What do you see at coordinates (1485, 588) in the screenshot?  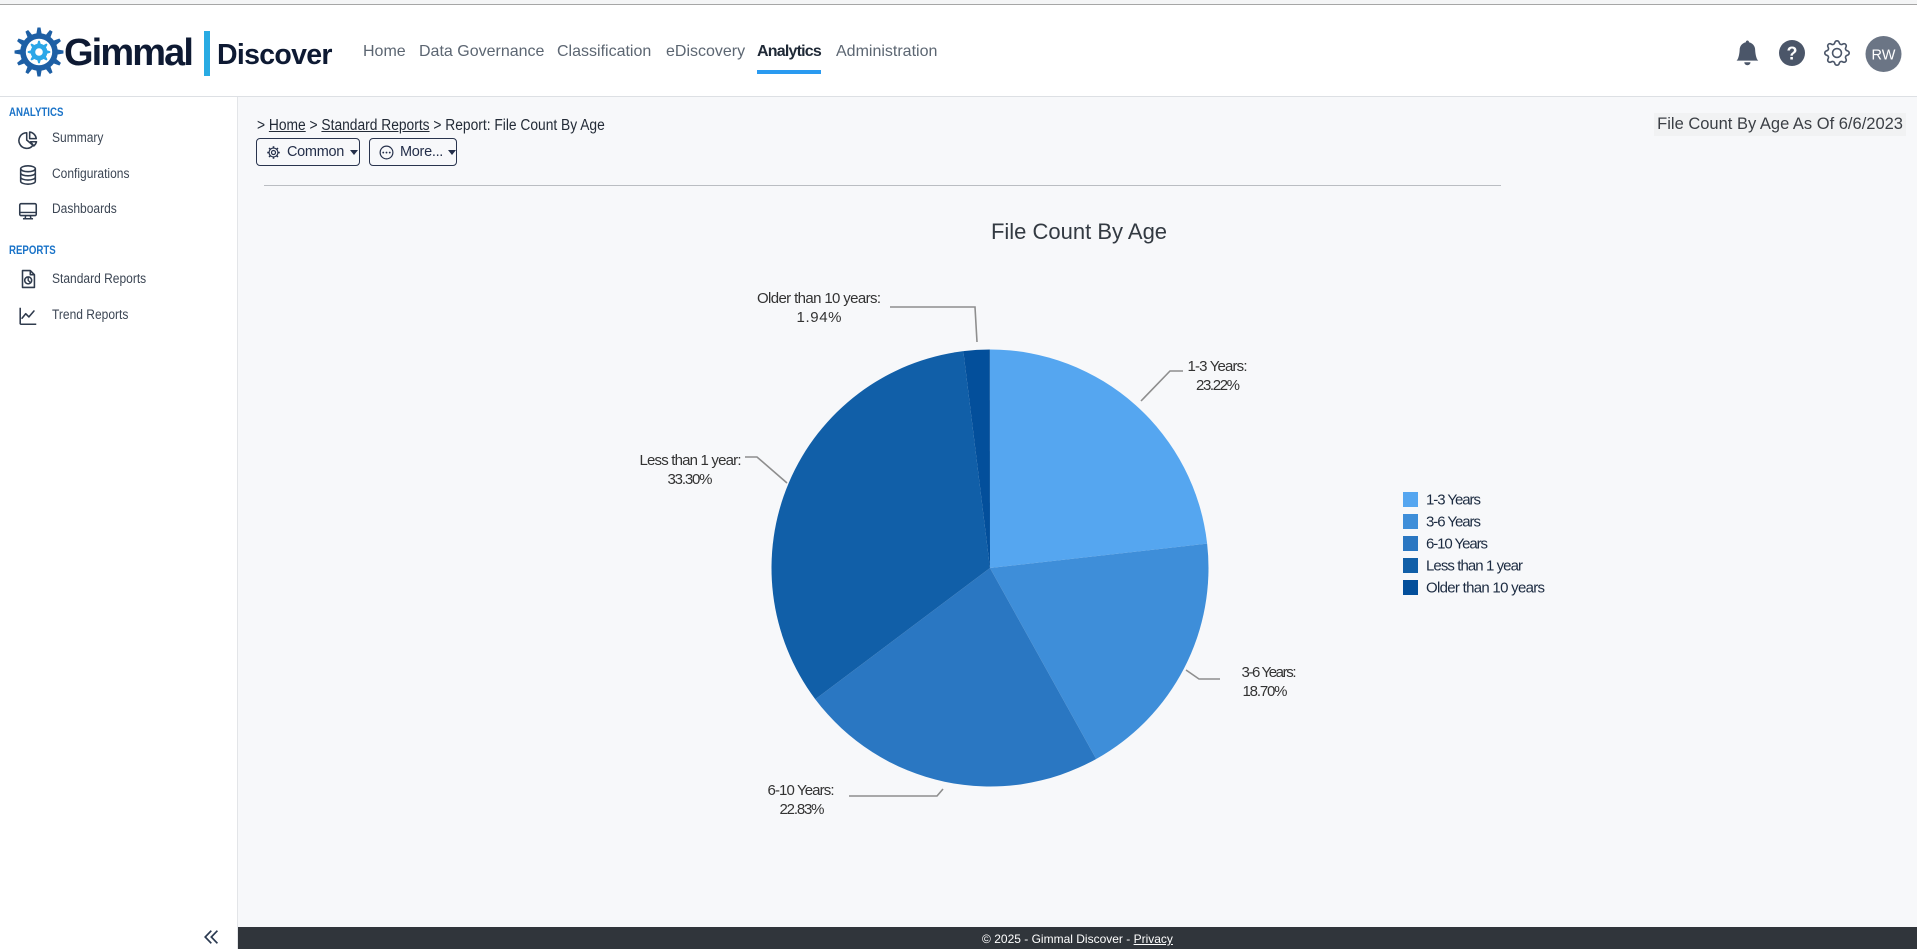 I see `svg-text: Older than 10 years` at bounding box center [1485, 588].